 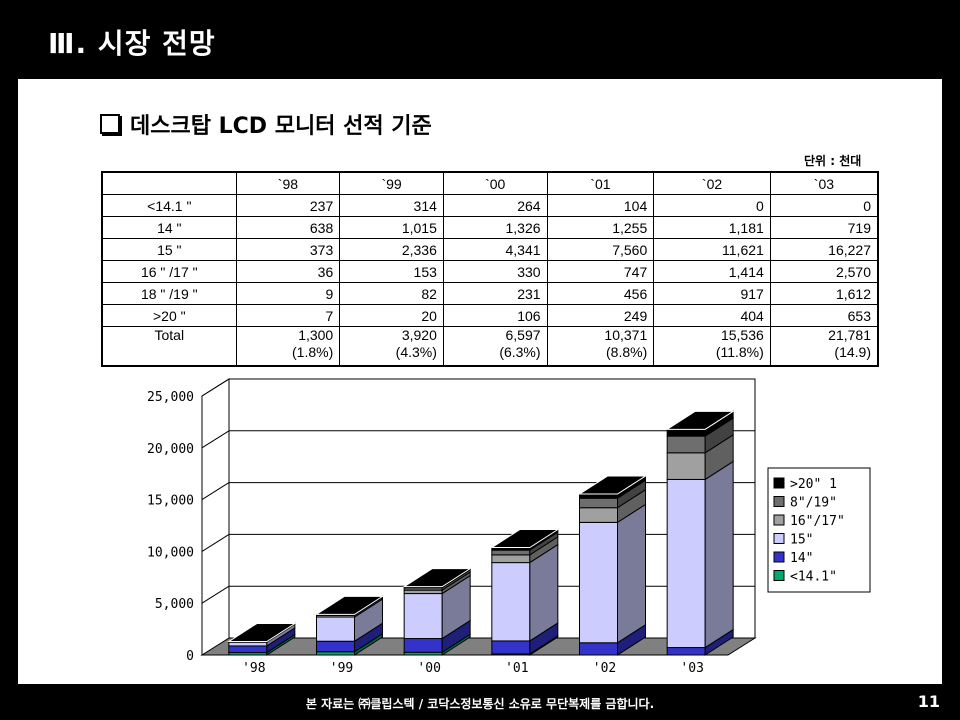 I want to click on total-share: (11.8%), so click(x=739, y=352).